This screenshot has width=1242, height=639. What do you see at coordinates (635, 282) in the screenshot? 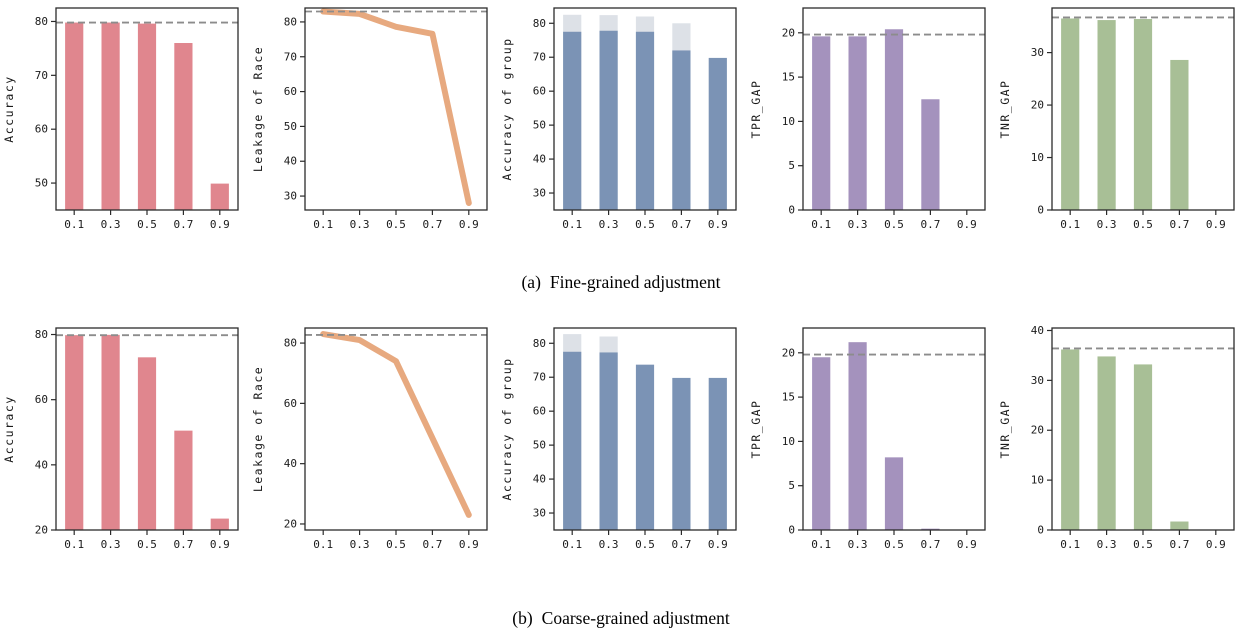
I see `caption-text: Fine-grained adjustment` at bounding box center [635, 282].